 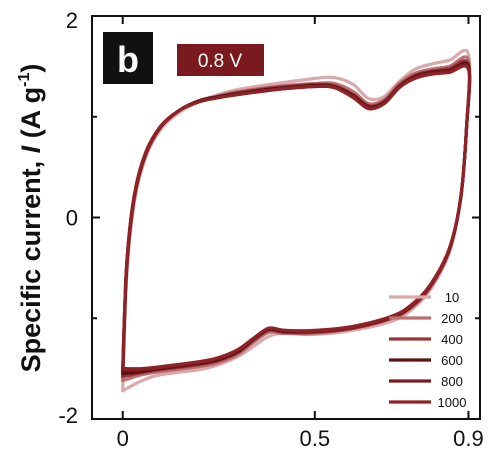 What do you see at coordinates (72, 218) in the screenshot?
I see `y-tick-label: 0` at bounding box center [72, 218].